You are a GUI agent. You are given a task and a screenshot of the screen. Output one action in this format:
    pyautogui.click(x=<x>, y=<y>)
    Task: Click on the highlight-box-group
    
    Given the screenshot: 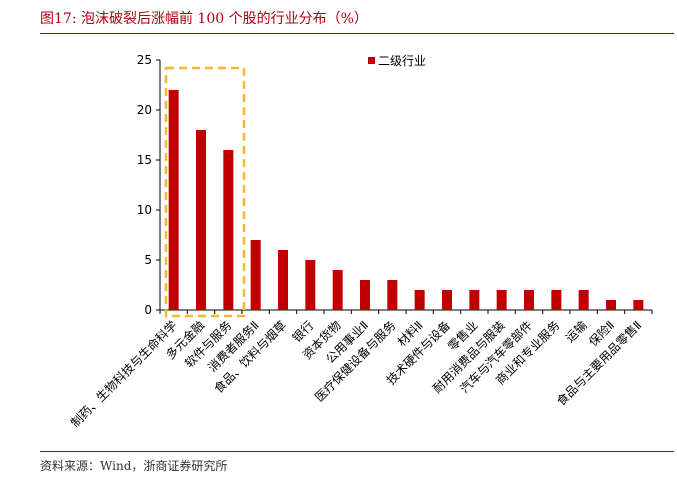 What is the action you would take?
    pyautogui.click(x=205, y=192)
    